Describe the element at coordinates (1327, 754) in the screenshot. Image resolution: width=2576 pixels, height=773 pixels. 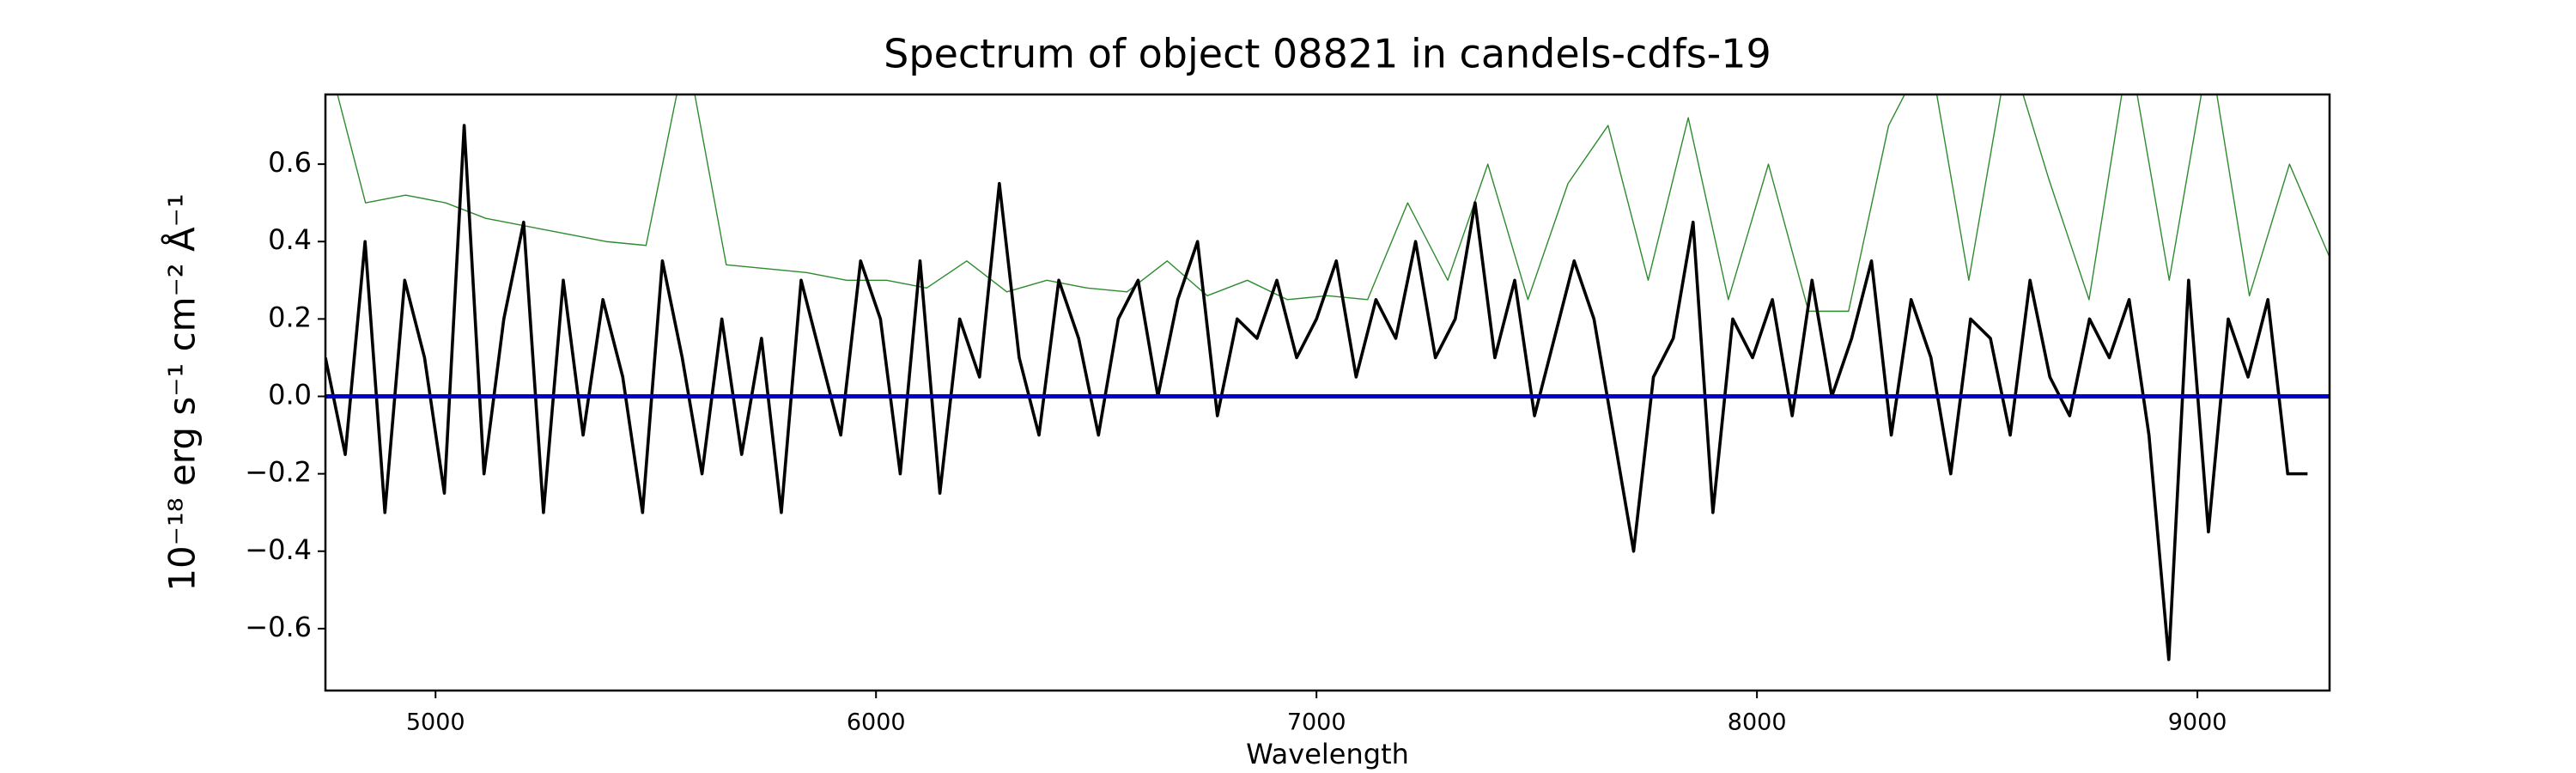
I see `x-axis-label: Wavelength` at that location.